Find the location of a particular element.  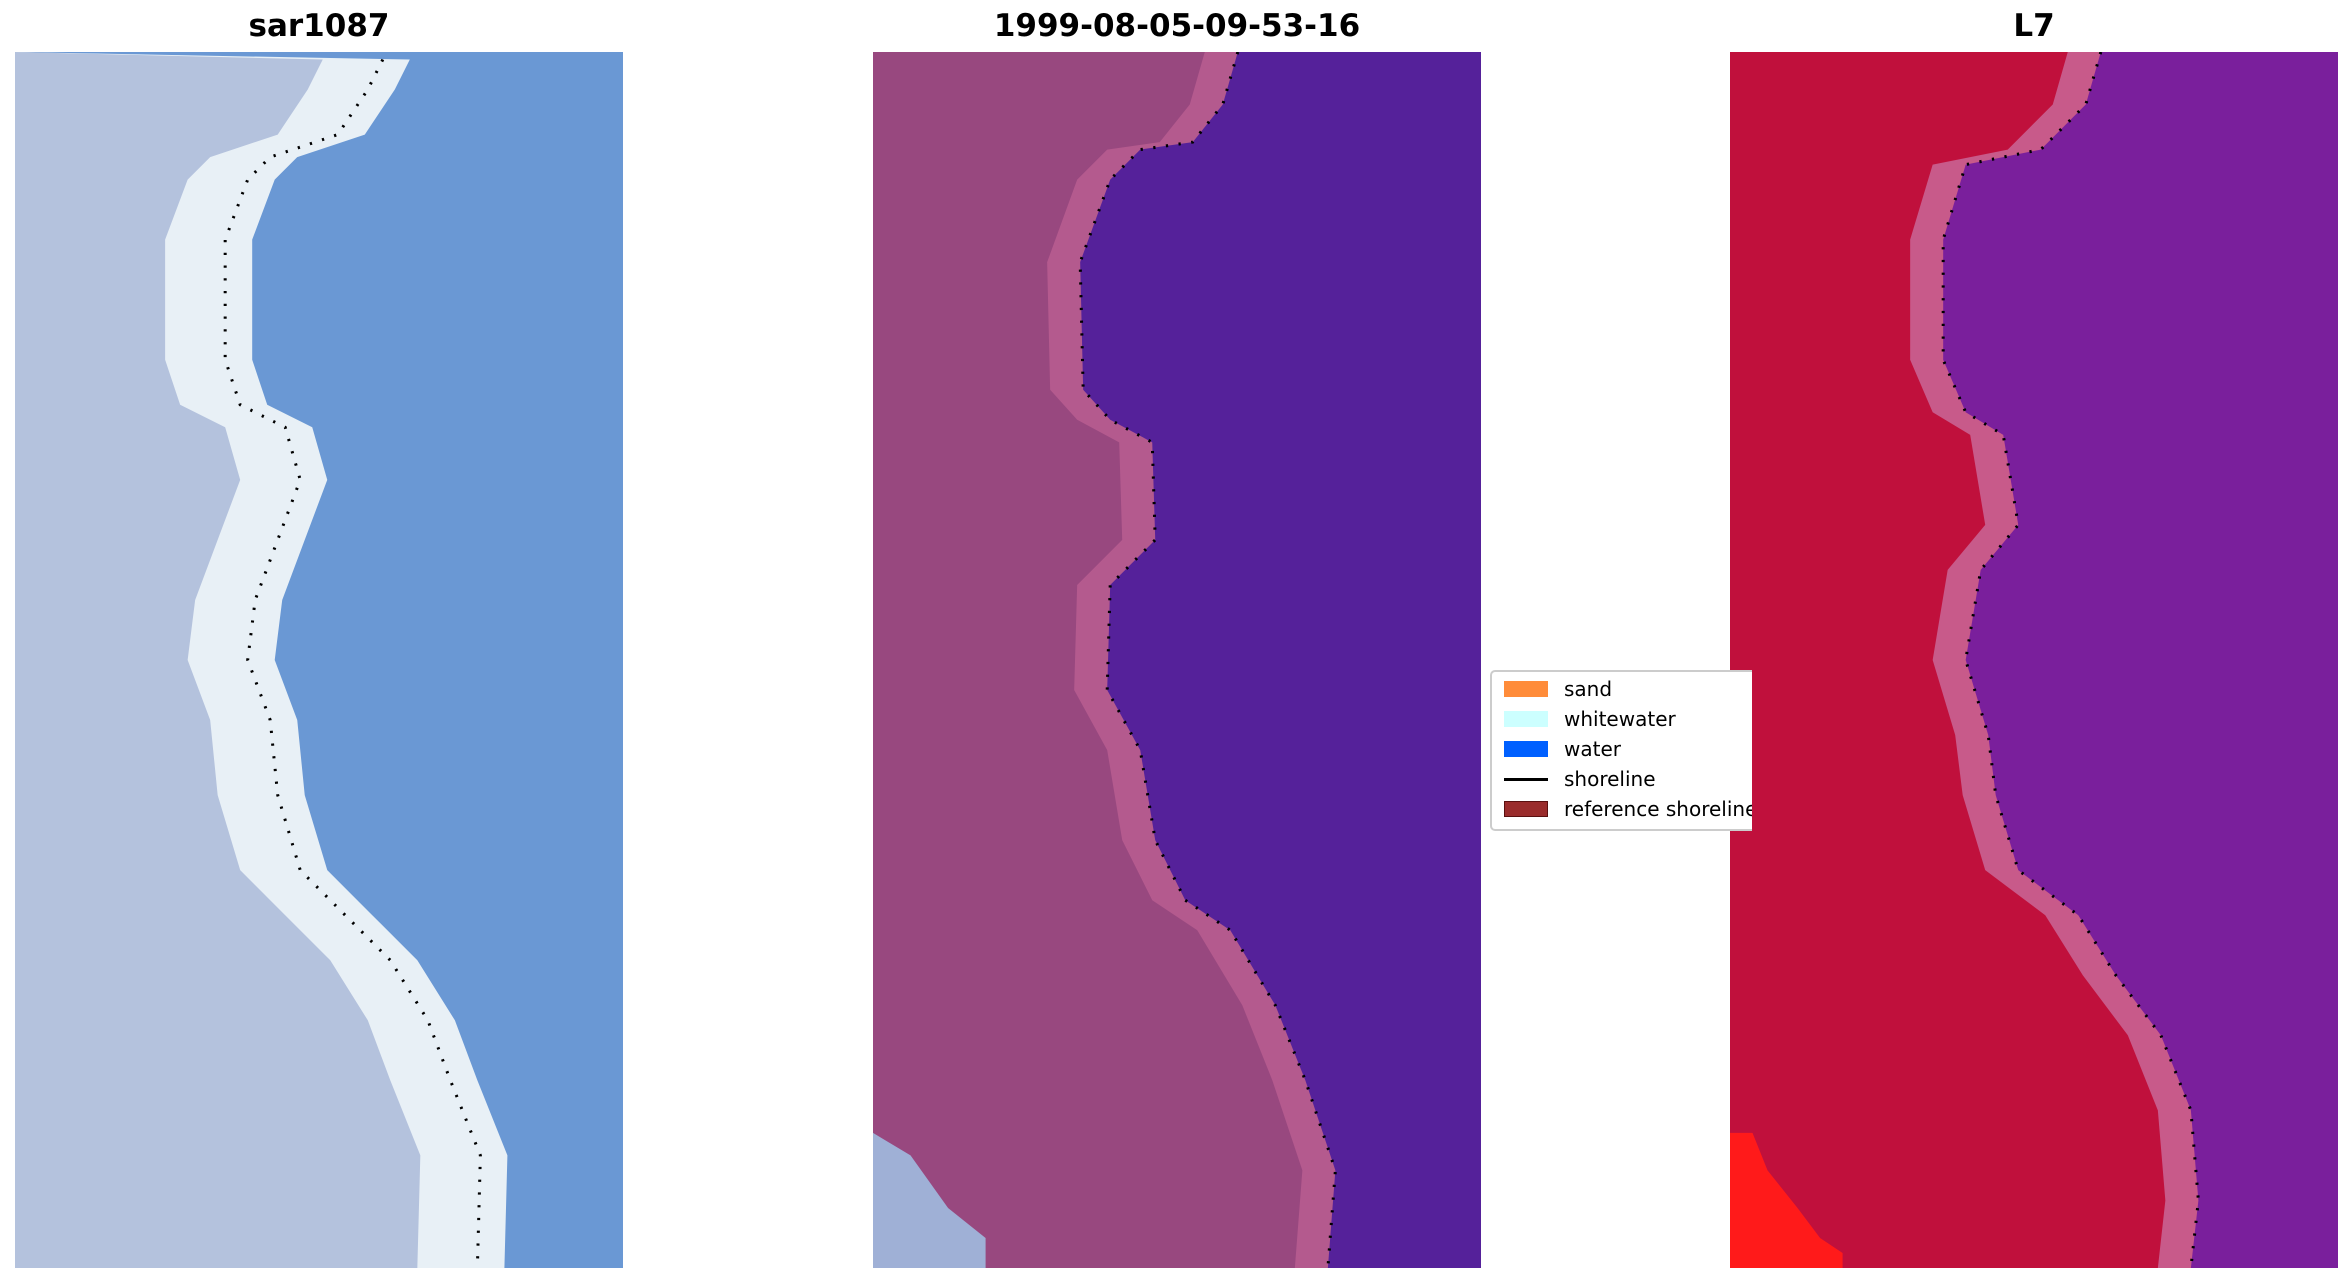

water-swatch is located at coordinates (1526, 749).